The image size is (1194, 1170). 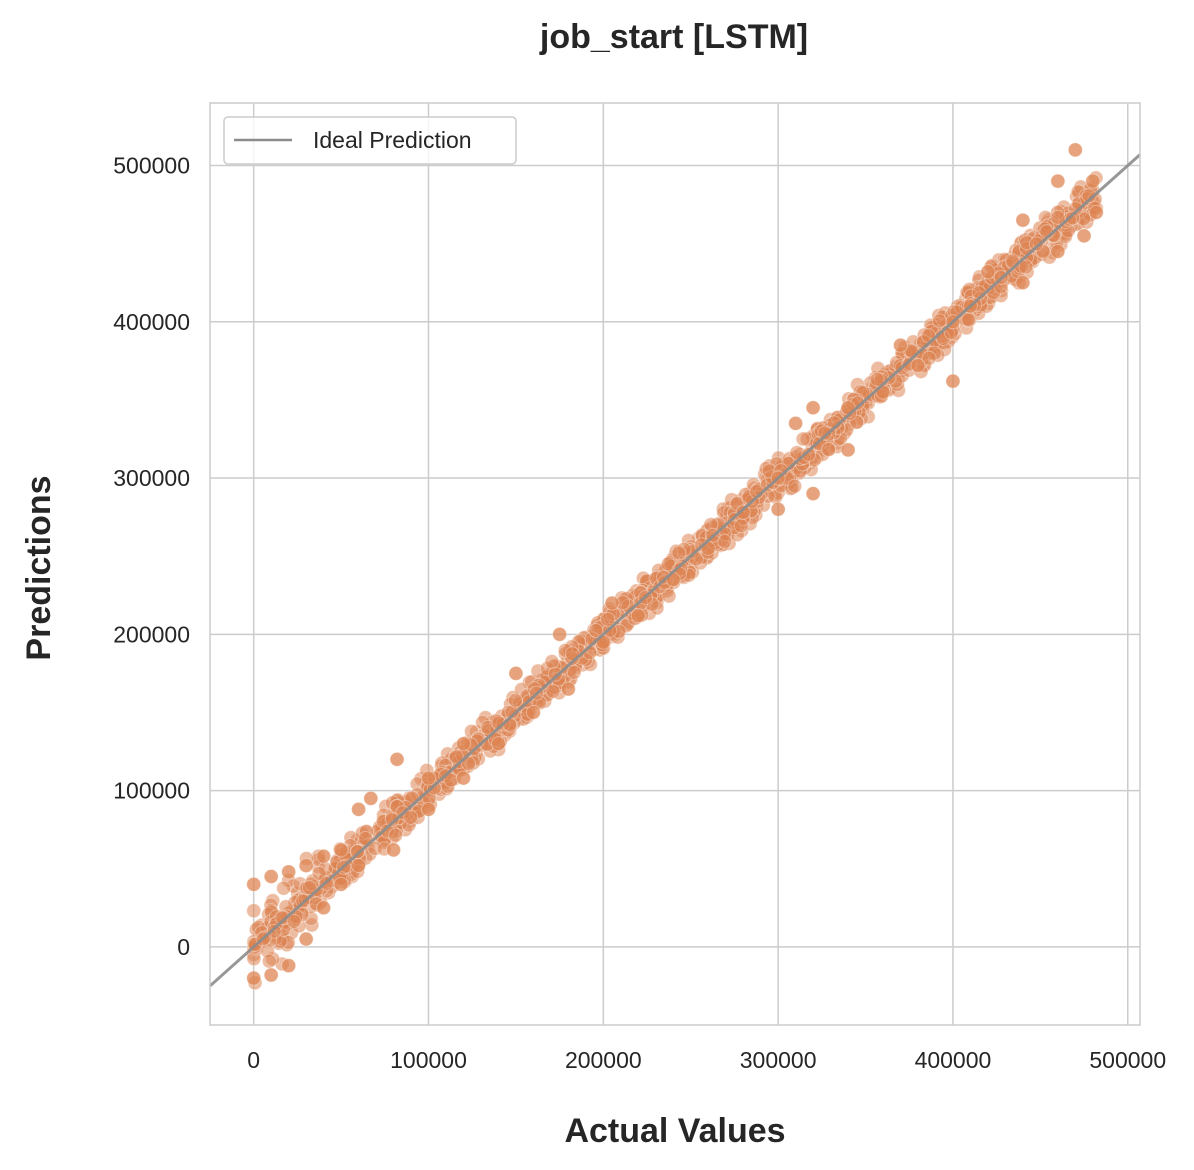 I want to click on x-tick-label: 500000, so click(x=1127, y=1060).